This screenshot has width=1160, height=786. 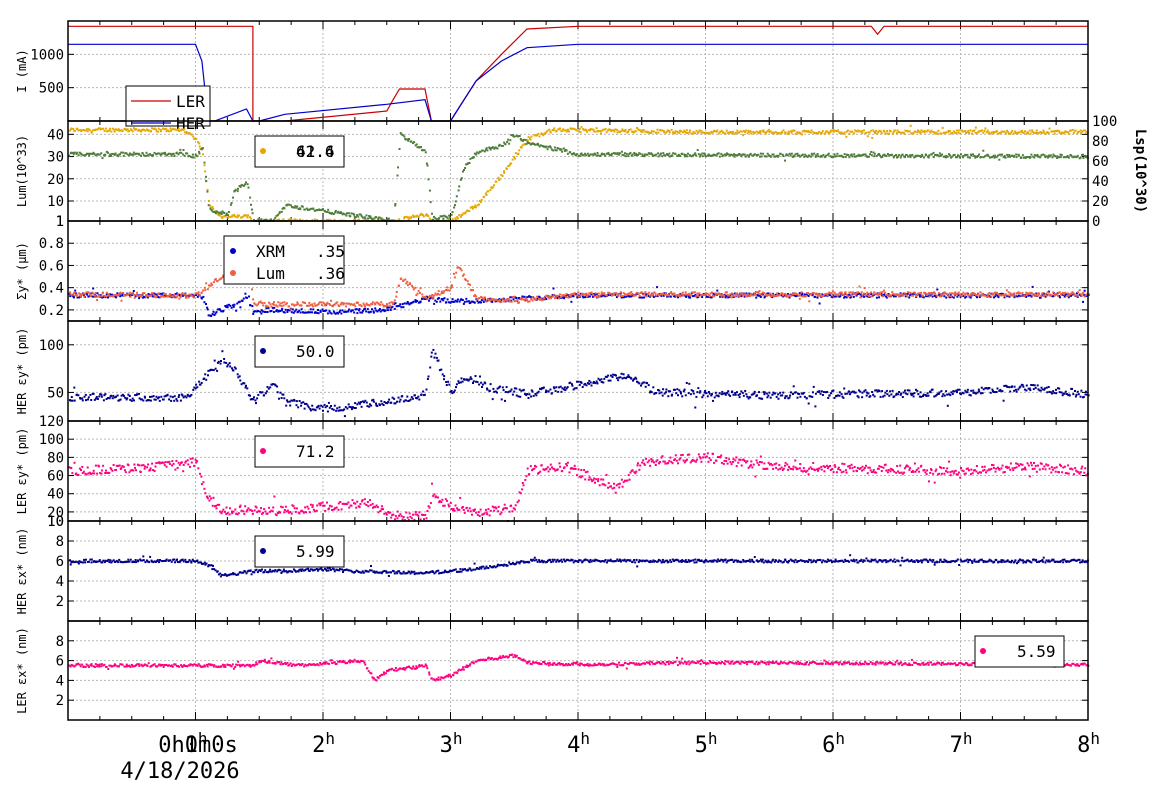 I want to click on y-tick-label: 0.6, so click(x=51, y=266).